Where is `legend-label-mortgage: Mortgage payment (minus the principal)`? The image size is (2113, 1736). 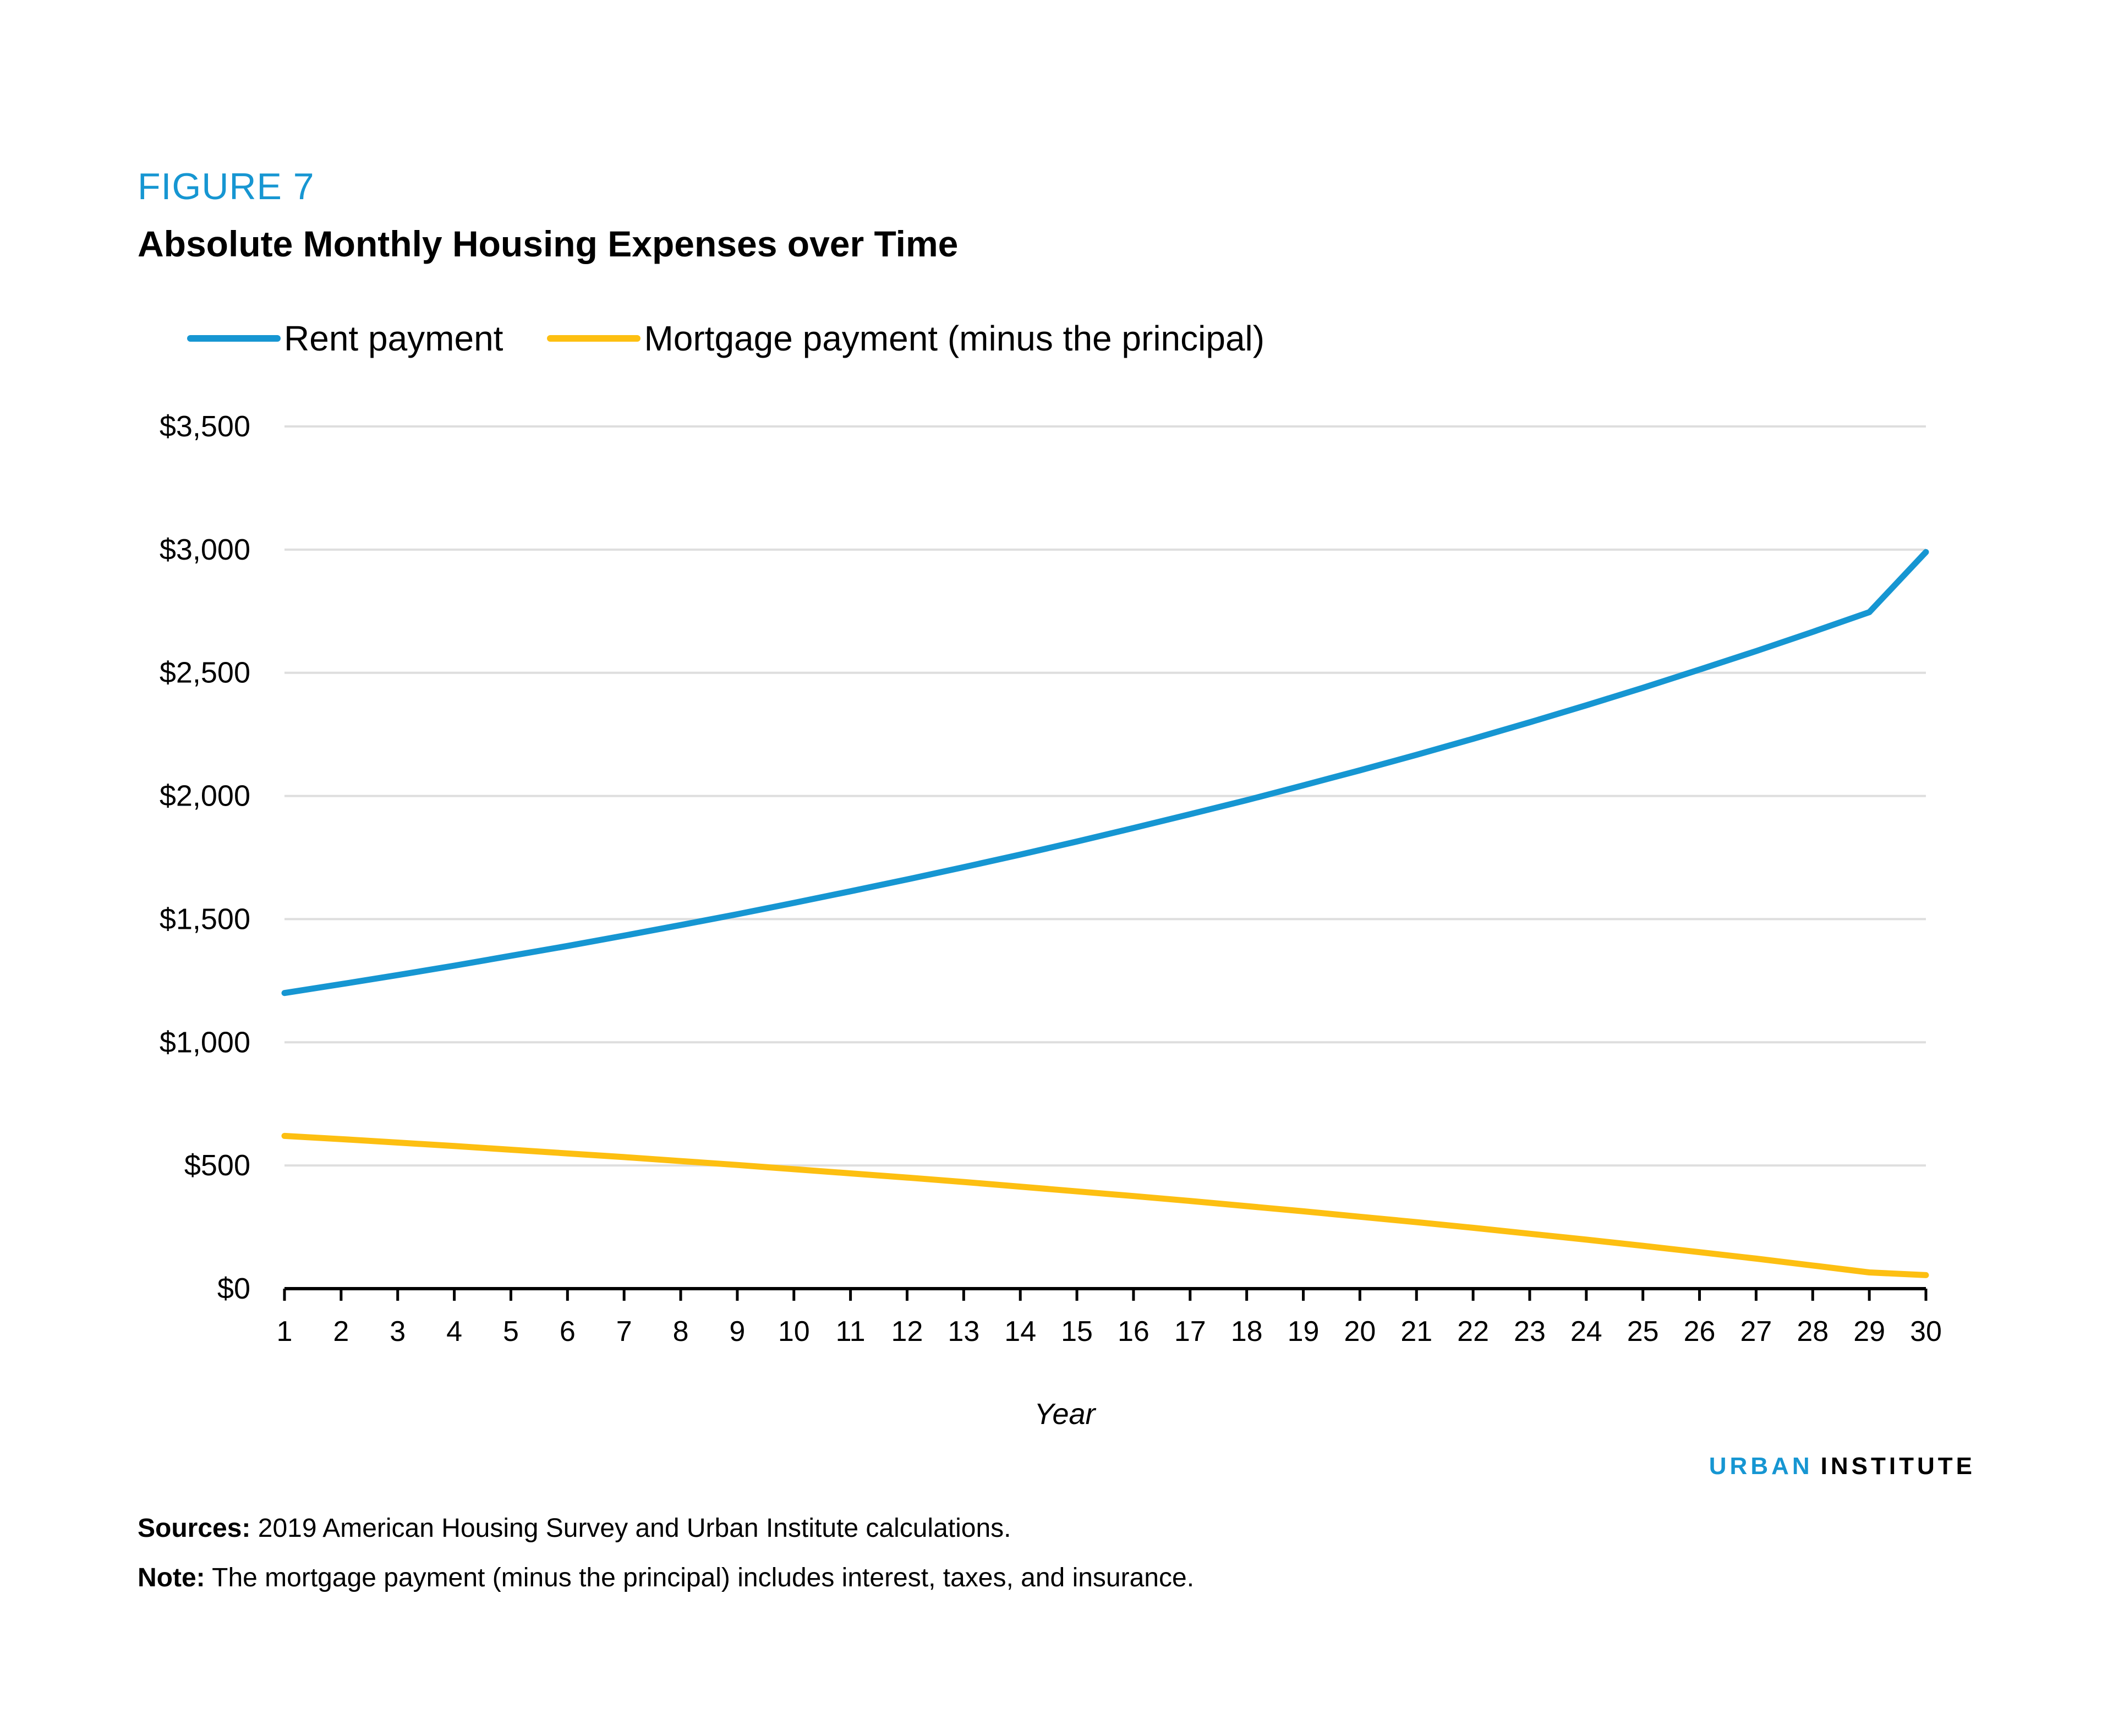 legend-label-mortgage: Mortgage payment (minus the principal) is located at coordinates (954, 339).